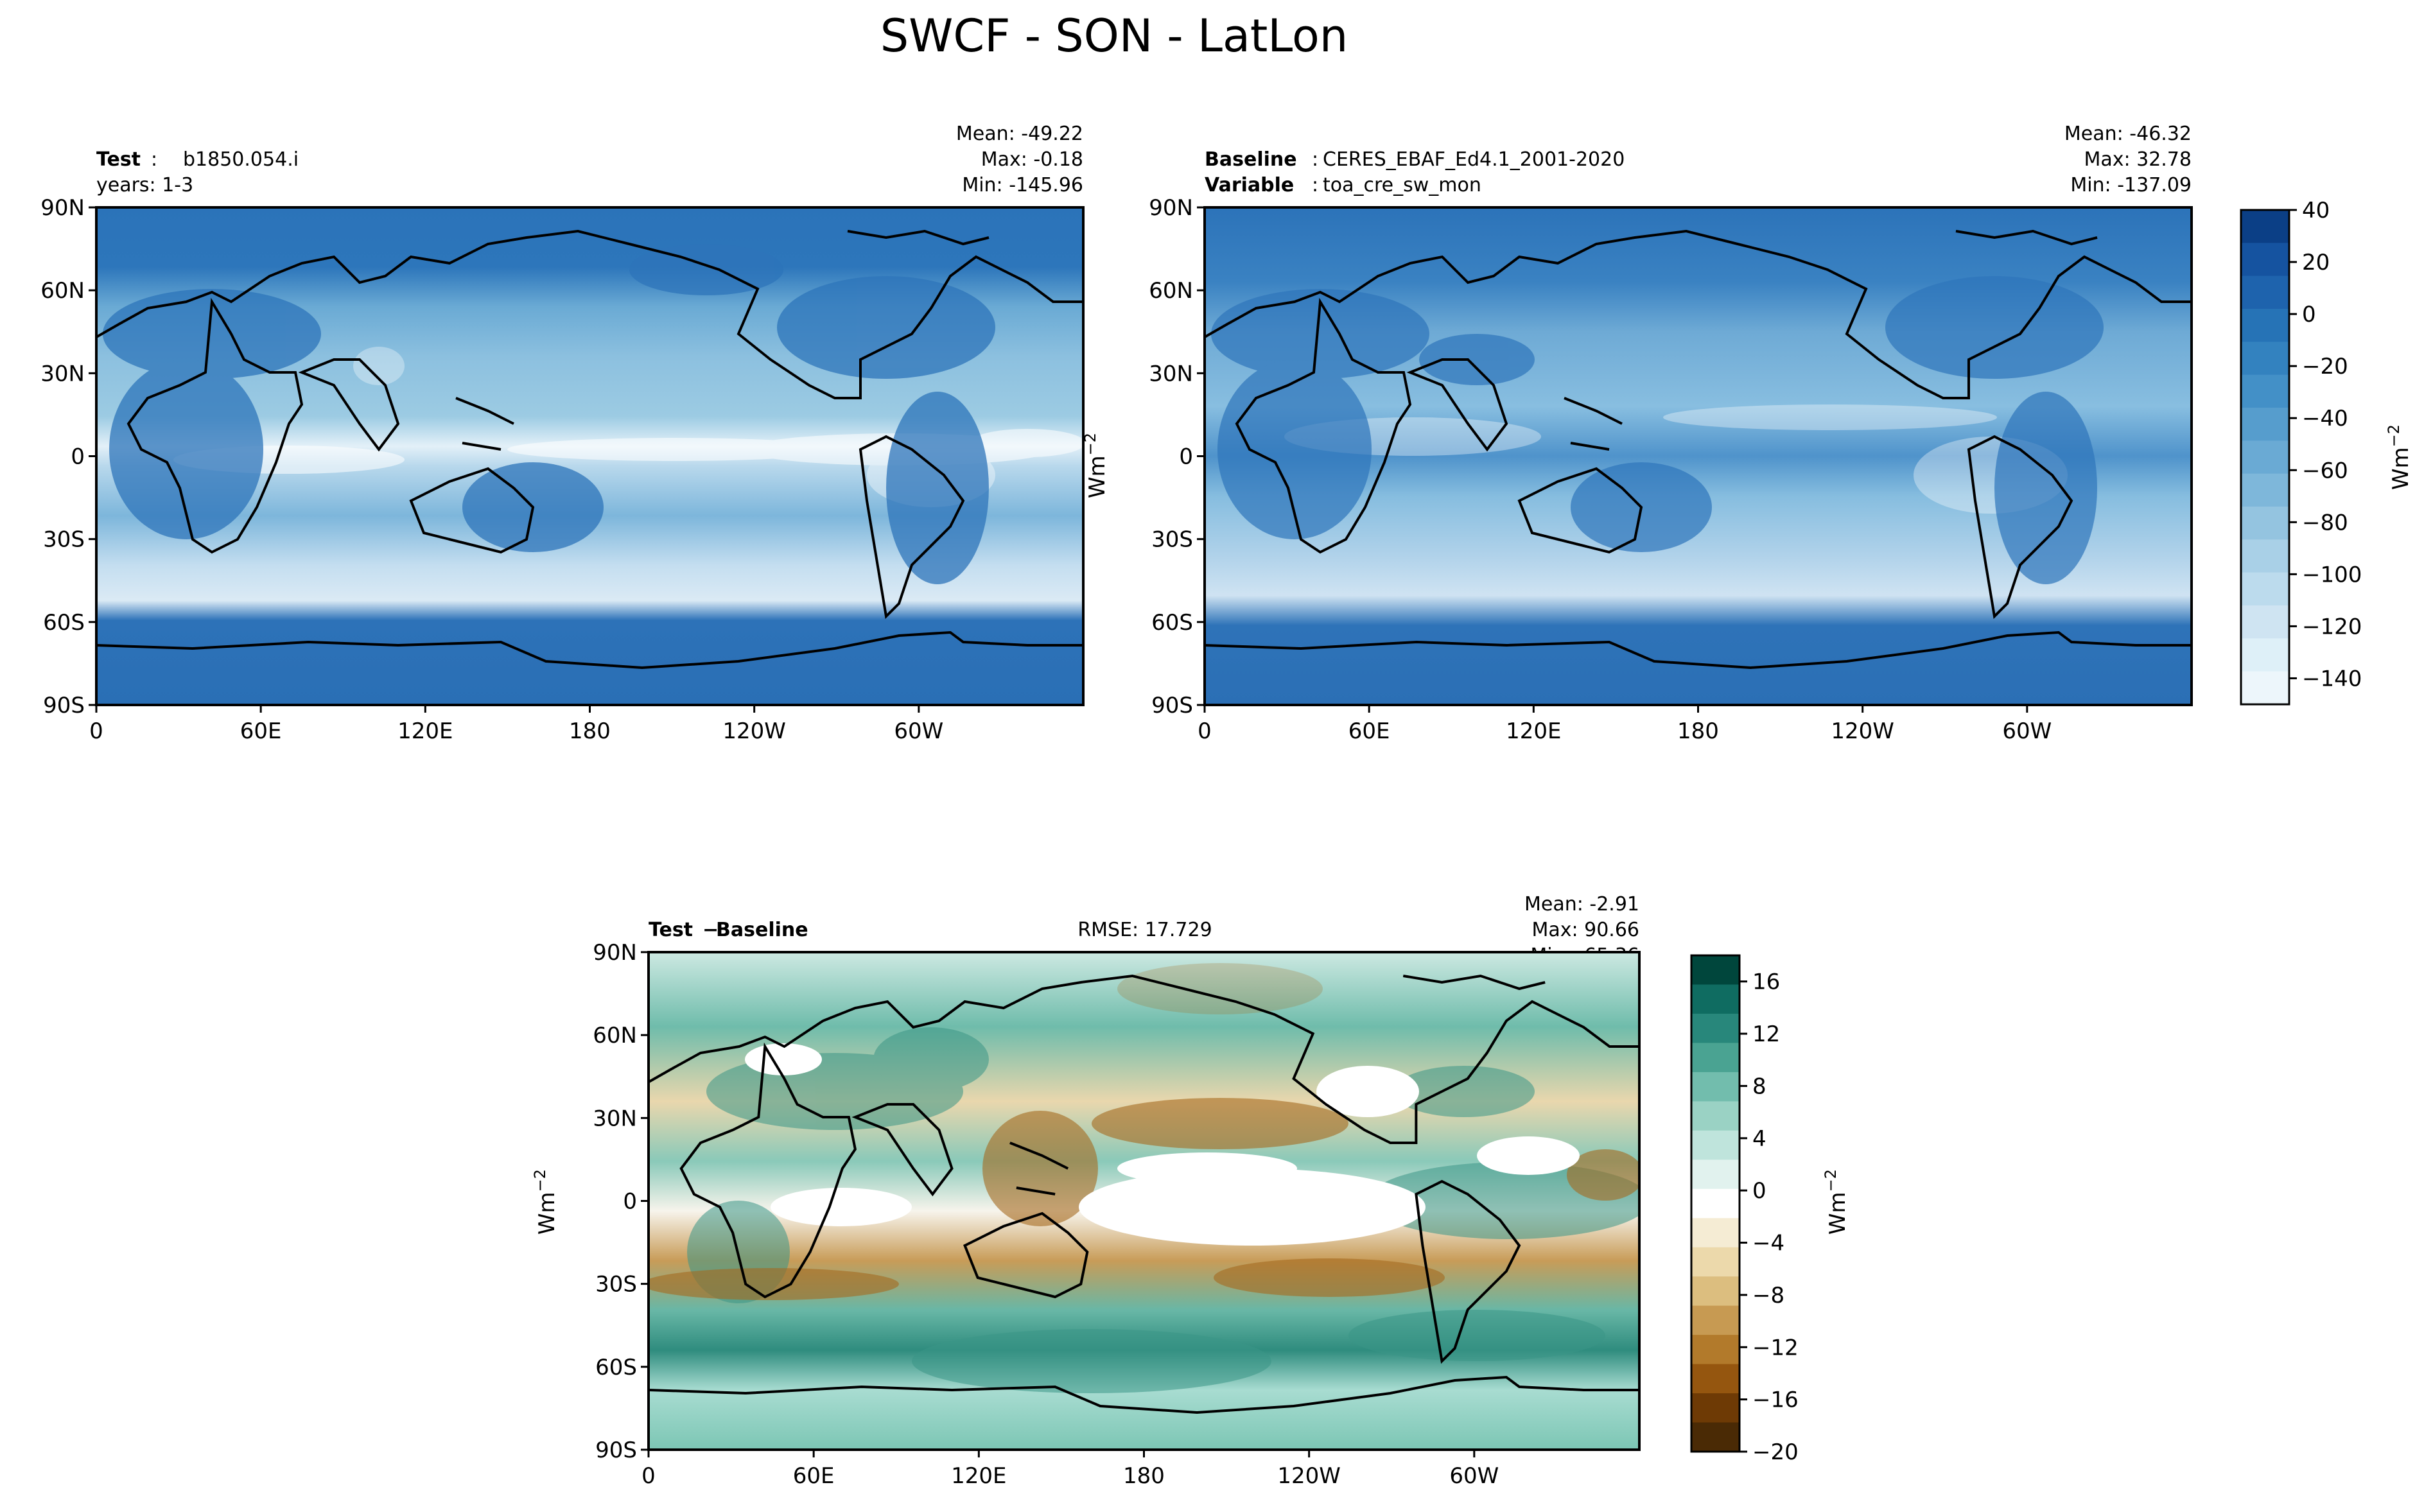 This screenshot has height=1512, width=2433. Describe the element at coordinates (2327, 452) in the screenshot. I see `baseline-colorbar: 40 20 0 −20 −40 −60 −80 −100 −120 −140 Wm−2` at that location.